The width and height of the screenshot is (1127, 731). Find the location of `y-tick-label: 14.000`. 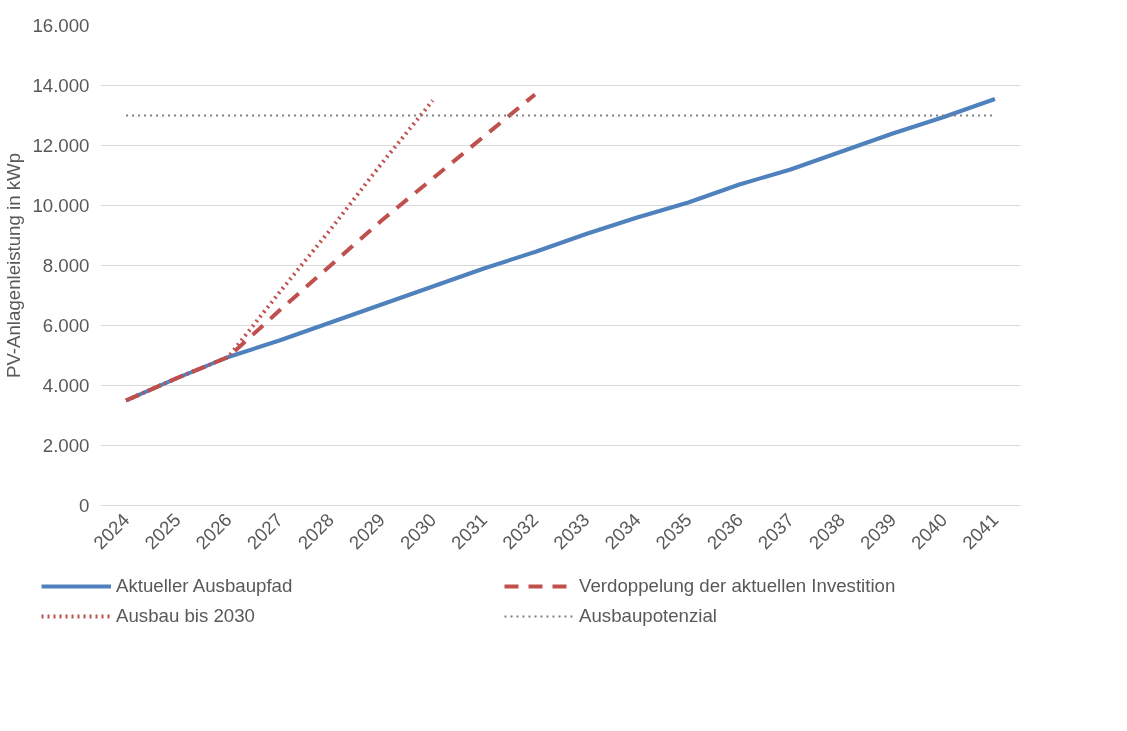

y-tick-label: 14.000 is located at coordinates (61, 85).